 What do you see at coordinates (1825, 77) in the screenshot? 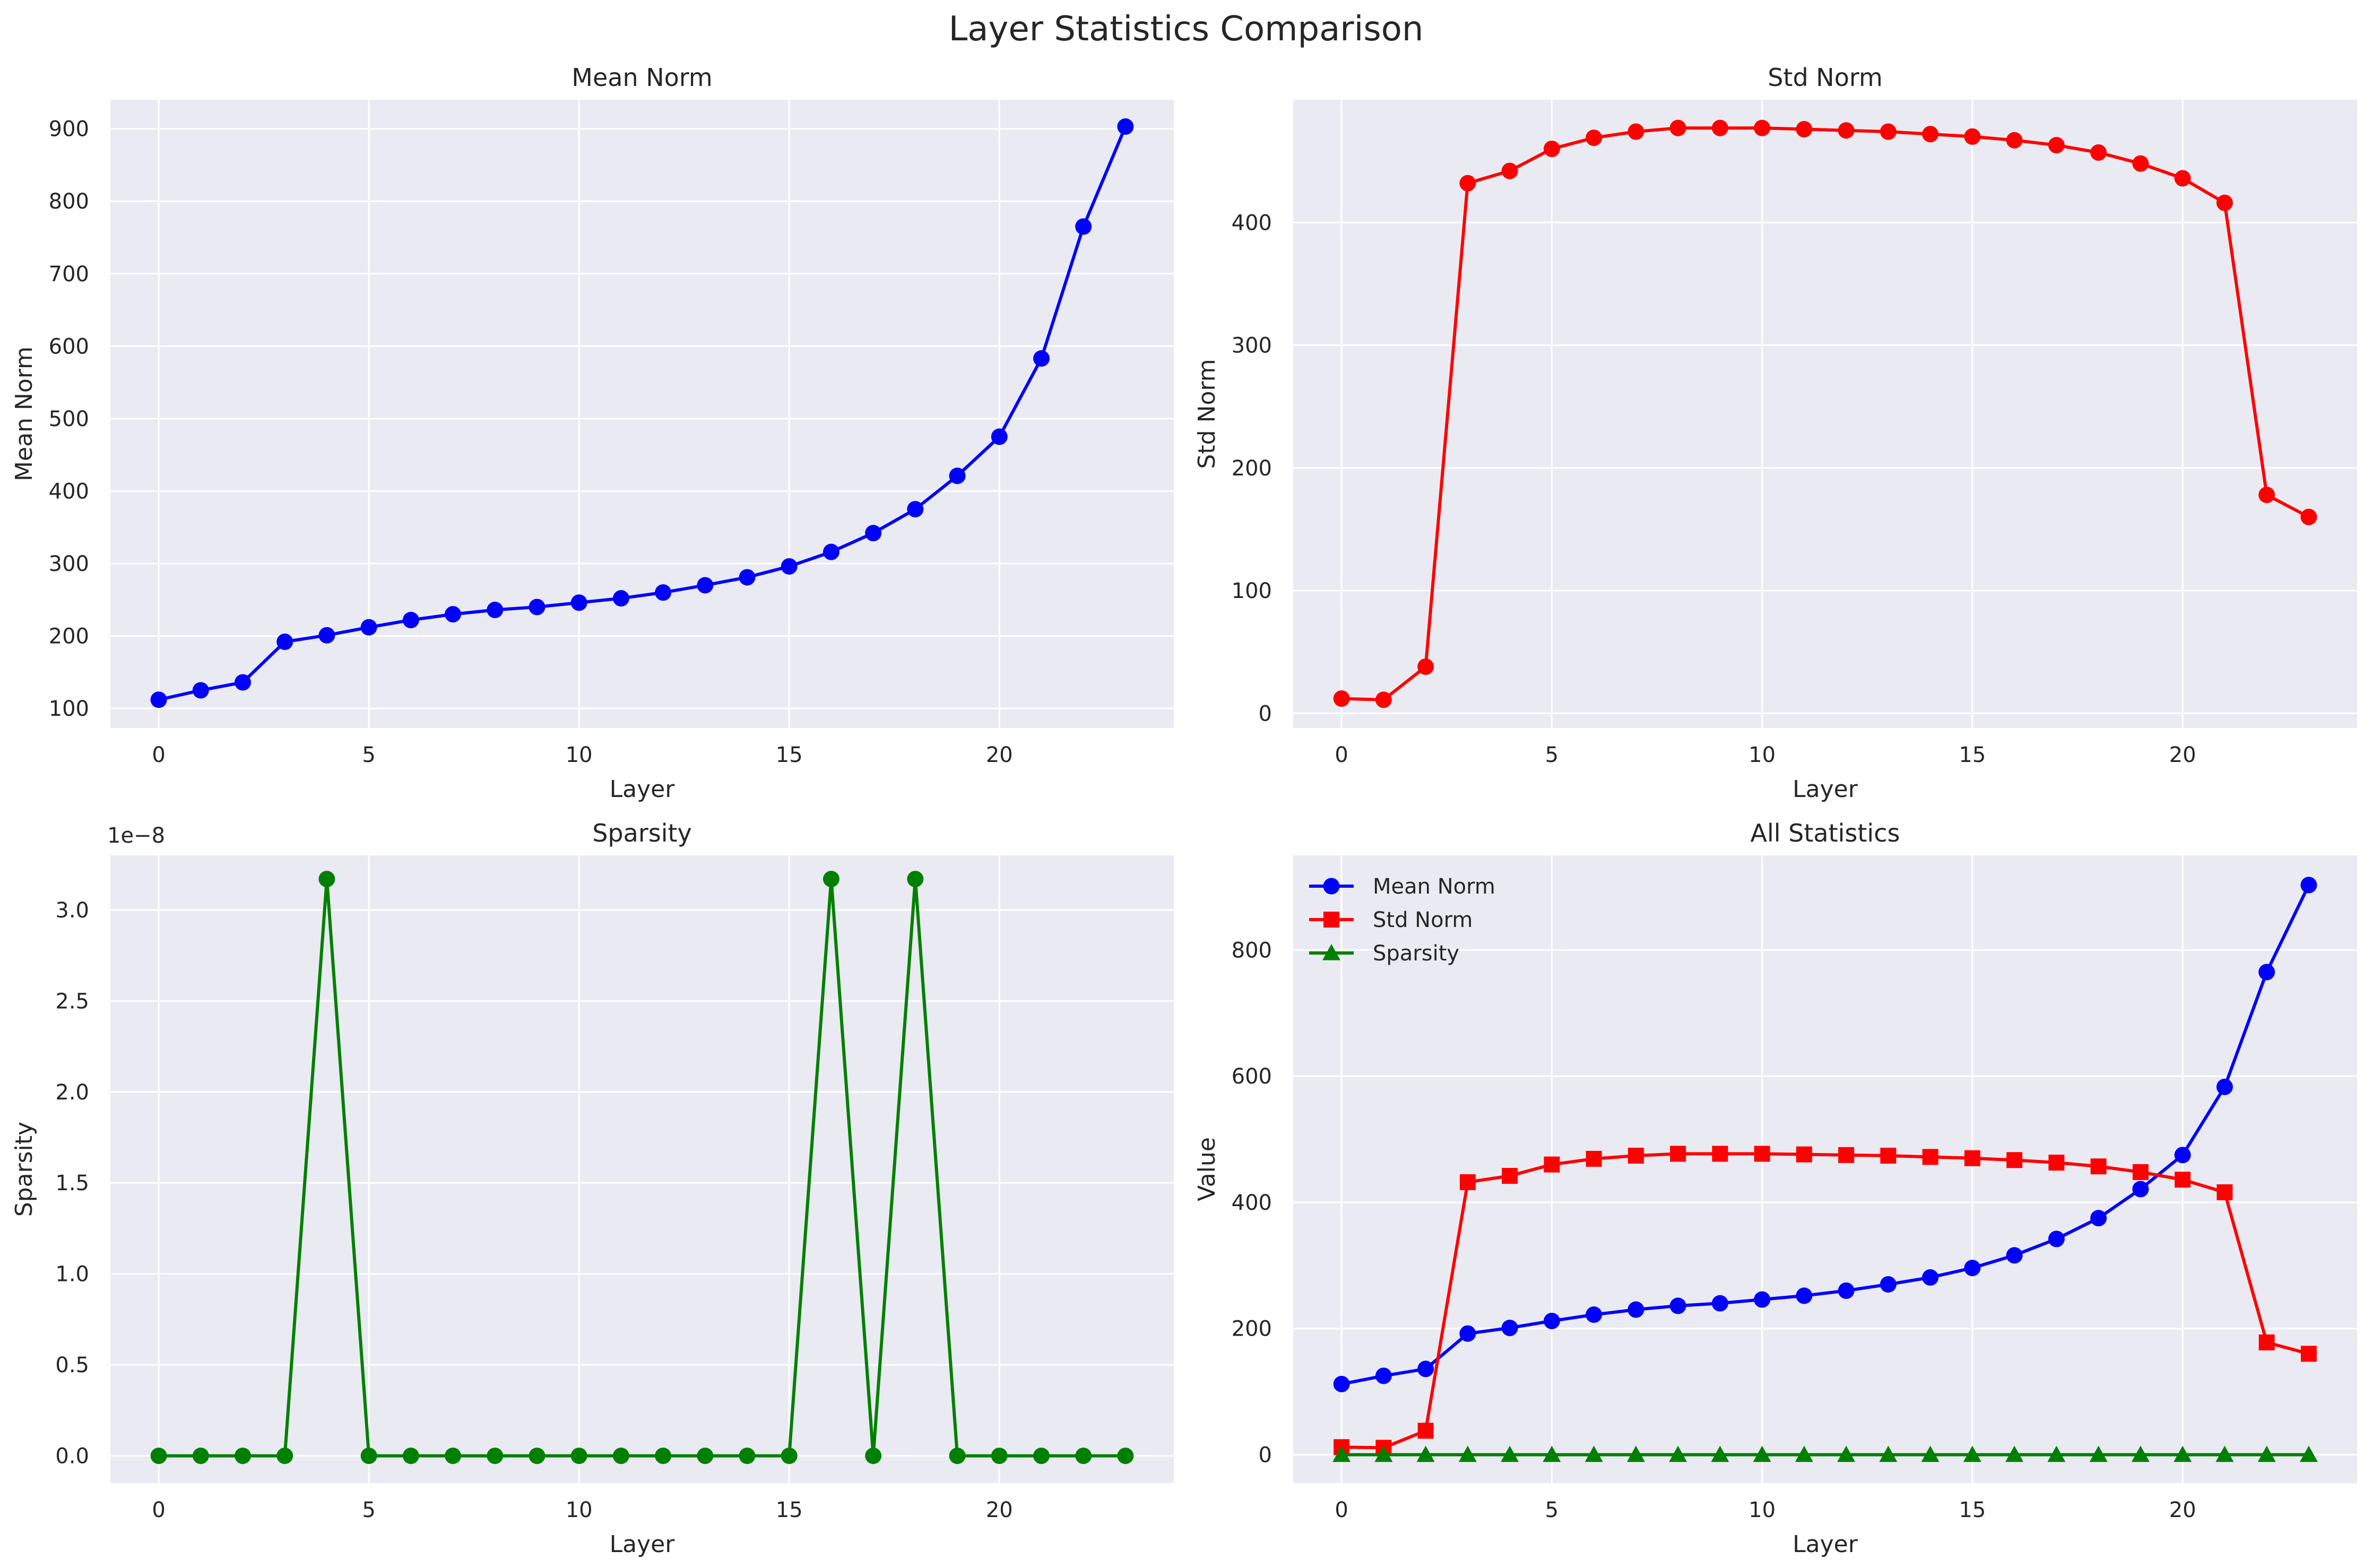
I see `chart-title: Std Norm` at bounding box center [1825, 77].